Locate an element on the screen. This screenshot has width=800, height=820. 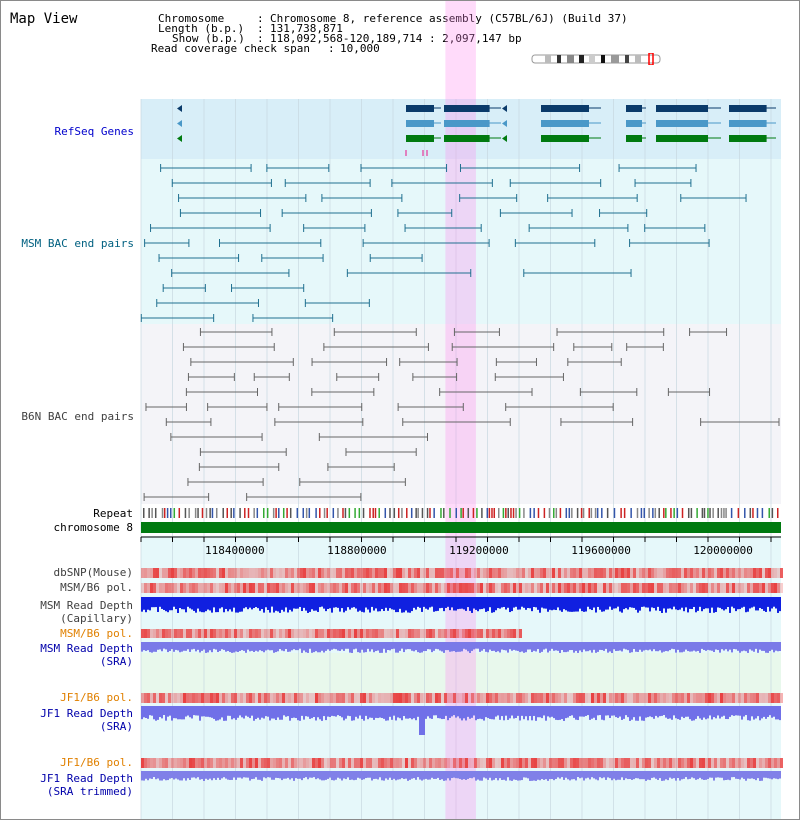
msm-read-depth-sra-label-1: MSM Read Depth is located at coordinates (86, 648).